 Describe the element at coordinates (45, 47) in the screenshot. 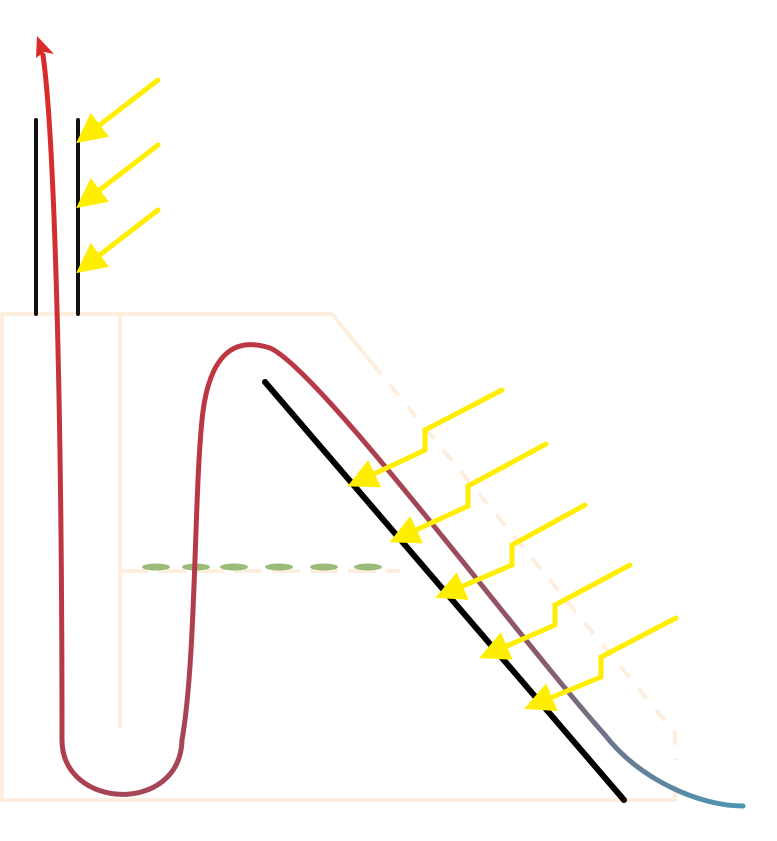

I see `red-arrow-head-icon` at that location.